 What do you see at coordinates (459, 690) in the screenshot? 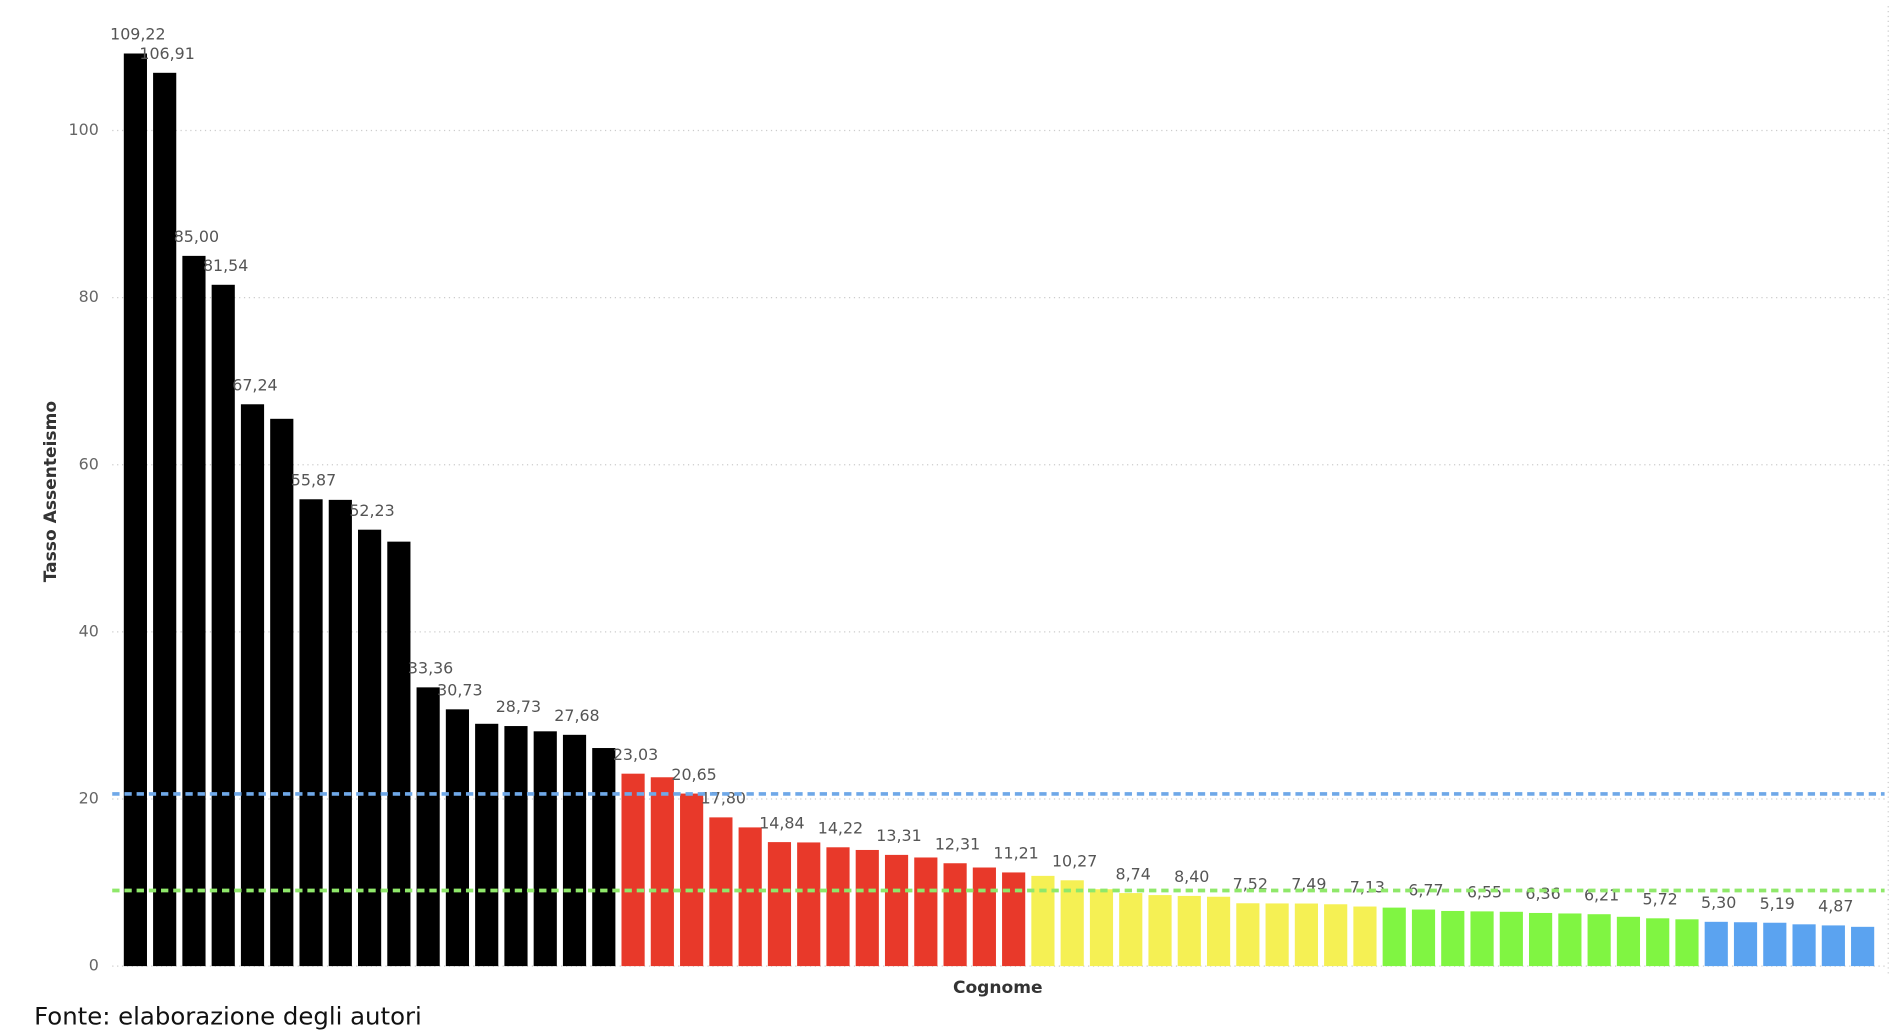
I see `value-label: 30,73` at bounding box center [459, 690].